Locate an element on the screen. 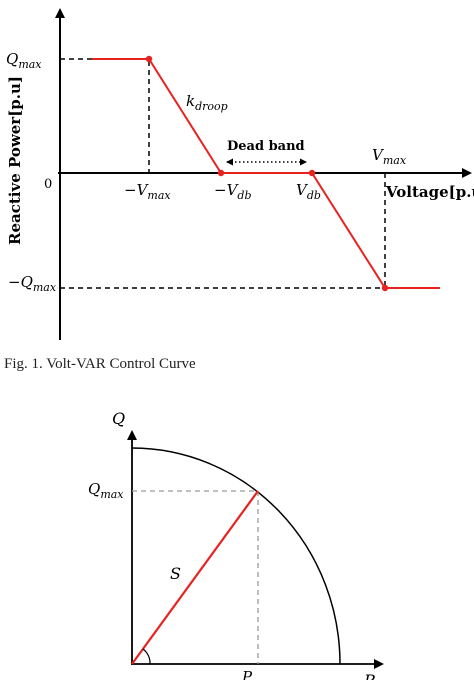 This screenshot has width=474, height=680. angle-arc is located at coordinates (146, 656).